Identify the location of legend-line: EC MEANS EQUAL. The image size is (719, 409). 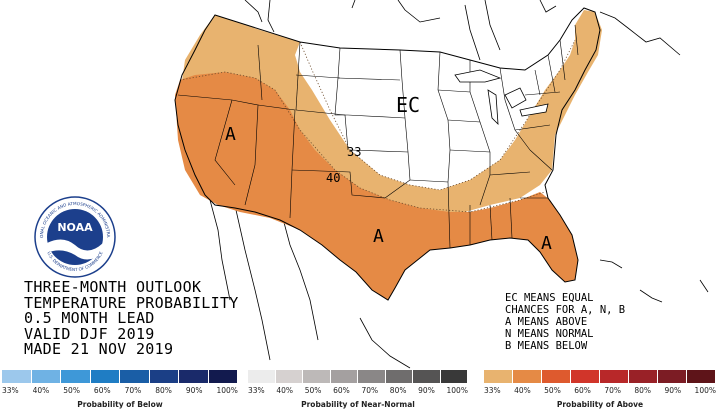
(549, 298).